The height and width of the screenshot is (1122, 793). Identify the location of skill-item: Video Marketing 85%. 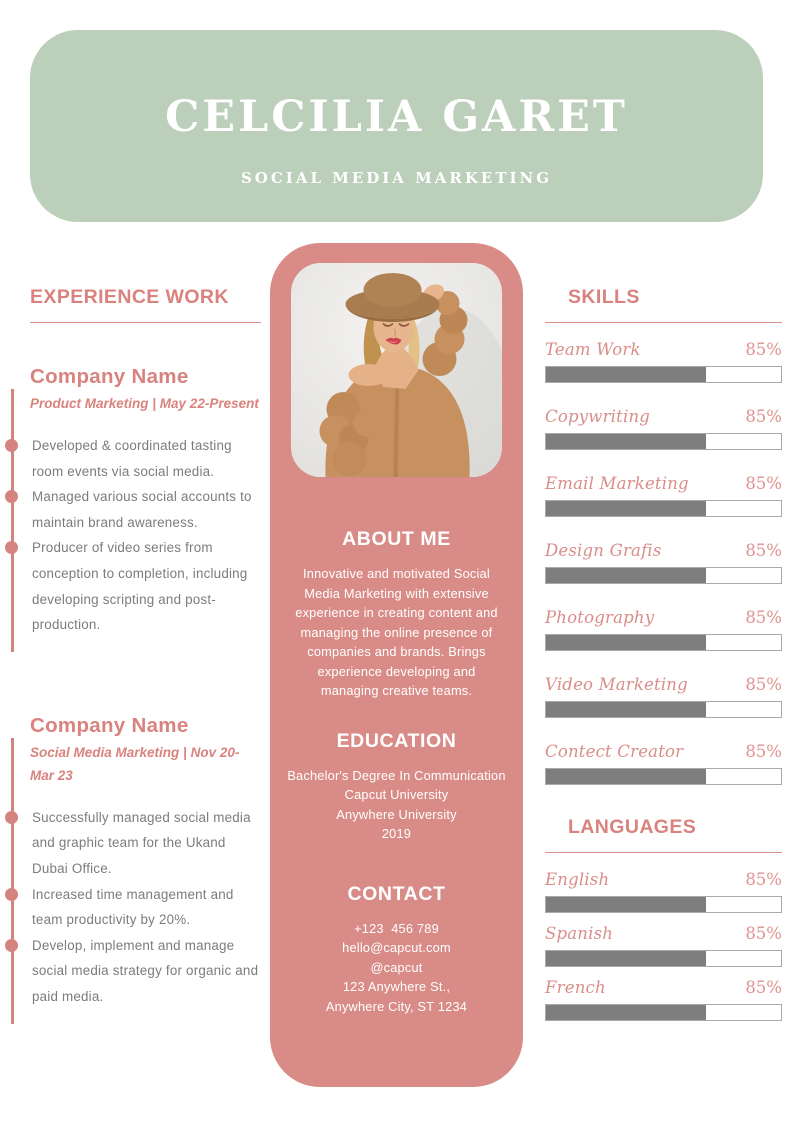
(663, 696).